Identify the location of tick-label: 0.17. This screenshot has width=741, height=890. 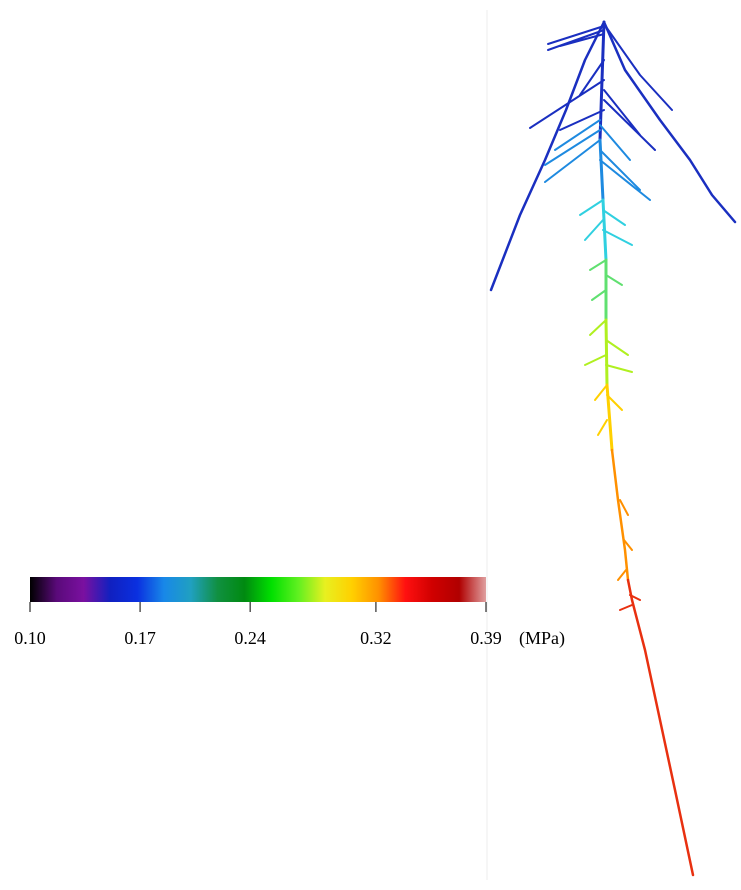
(140, 638).